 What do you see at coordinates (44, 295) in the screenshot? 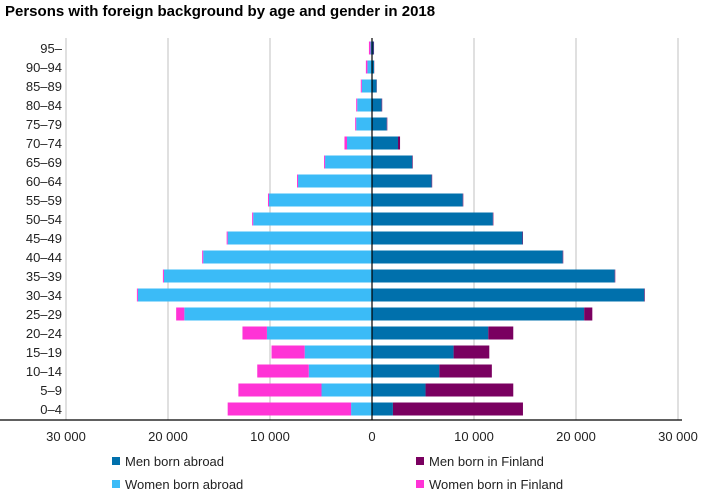
I see `y-tick-label: 30–34` at bounding box center [44, 295].